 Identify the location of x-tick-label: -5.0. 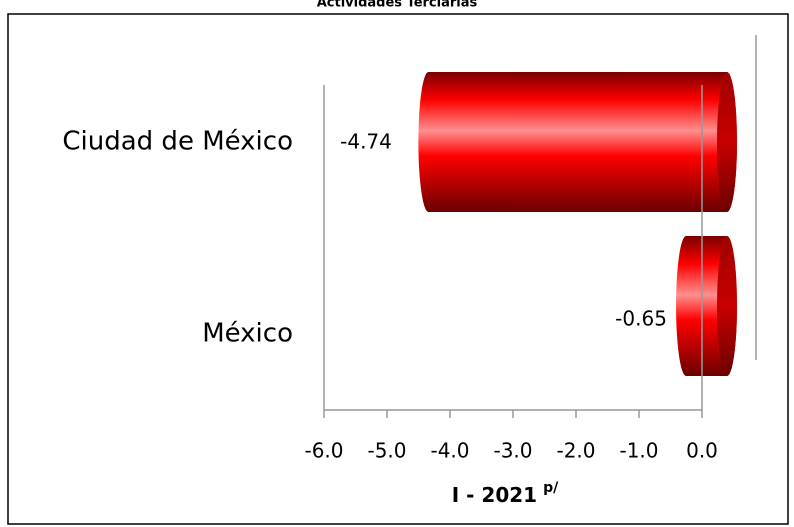
(386, 451).